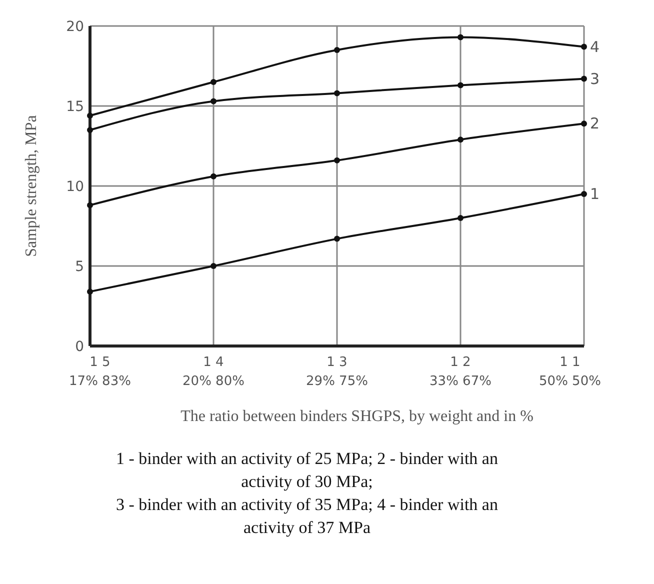 The width and height of the screenshot is (654, 584). What do you see at coordinates (75, 107) in the screenshot?
I see `y-tick-label: 15` at bounding box center [75, 107].